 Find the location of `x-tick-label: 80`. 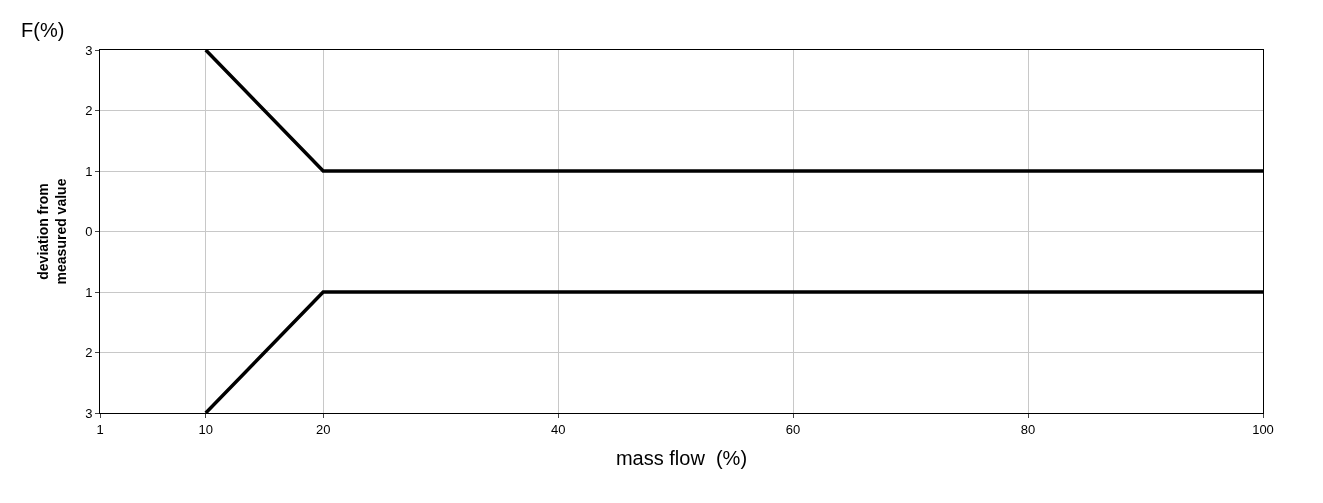

x-tick-label: 80 is located at coordinates (1028, 429).